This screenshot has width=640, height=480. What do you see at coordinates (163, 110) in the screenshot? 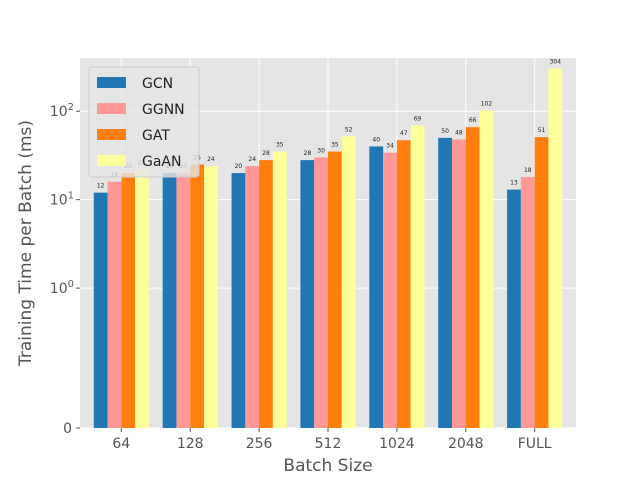
I see `legend-label-ggnn: GGNN` at bounding box center [163, 110].